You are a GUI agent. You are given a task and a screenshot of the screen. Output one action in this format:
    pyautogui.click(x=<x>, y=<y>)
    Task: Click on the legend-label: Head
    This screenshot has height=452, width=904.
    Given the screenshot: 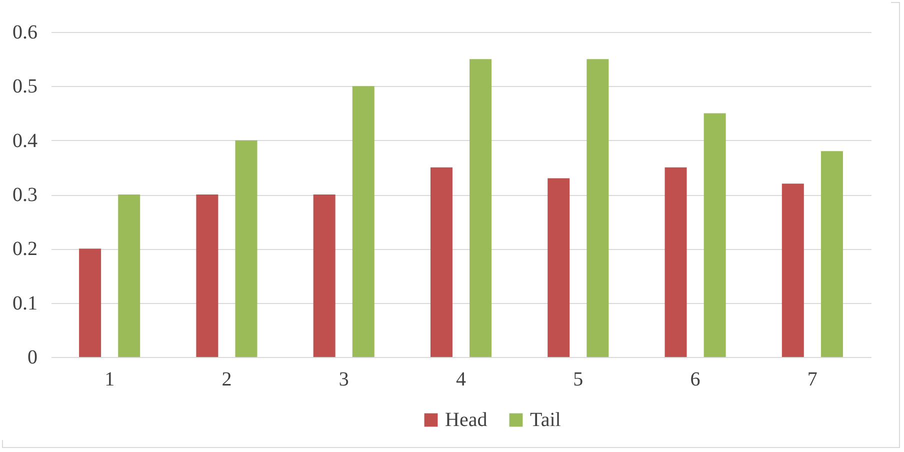 What is the action you would take?
    pyautogui.click(x=466, y=420)
    